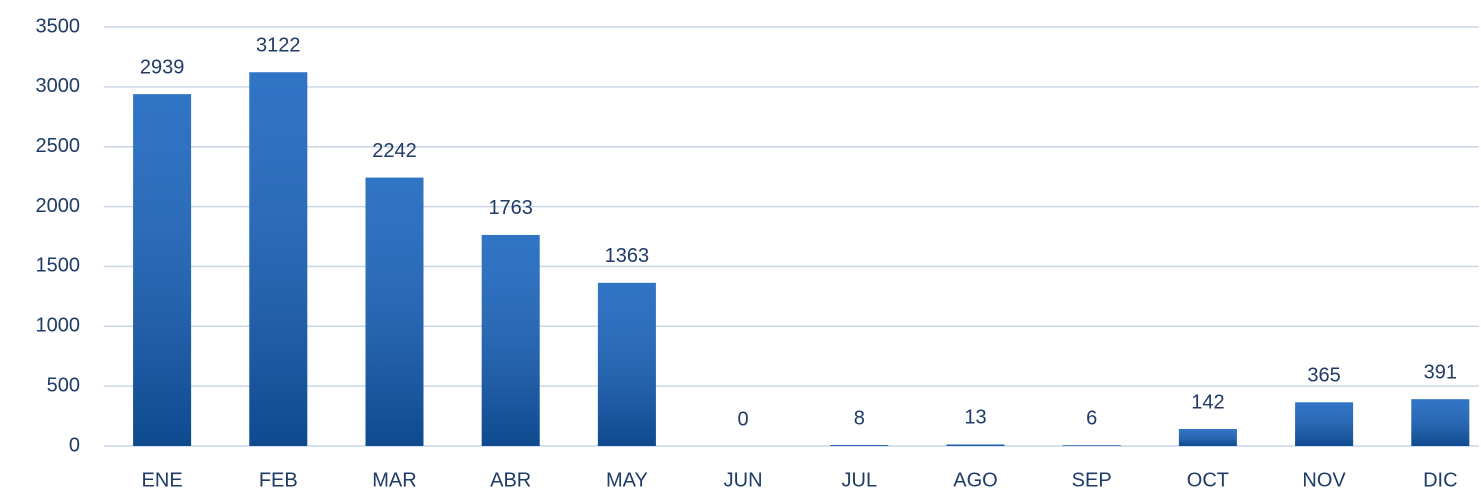 Image resolution: width=1481 pixels, height=495 pixels. What do you see at coordinates (58, 146) in the screenshot?
I see `y-tick-label: 2500` at bounding box center [58, 146].